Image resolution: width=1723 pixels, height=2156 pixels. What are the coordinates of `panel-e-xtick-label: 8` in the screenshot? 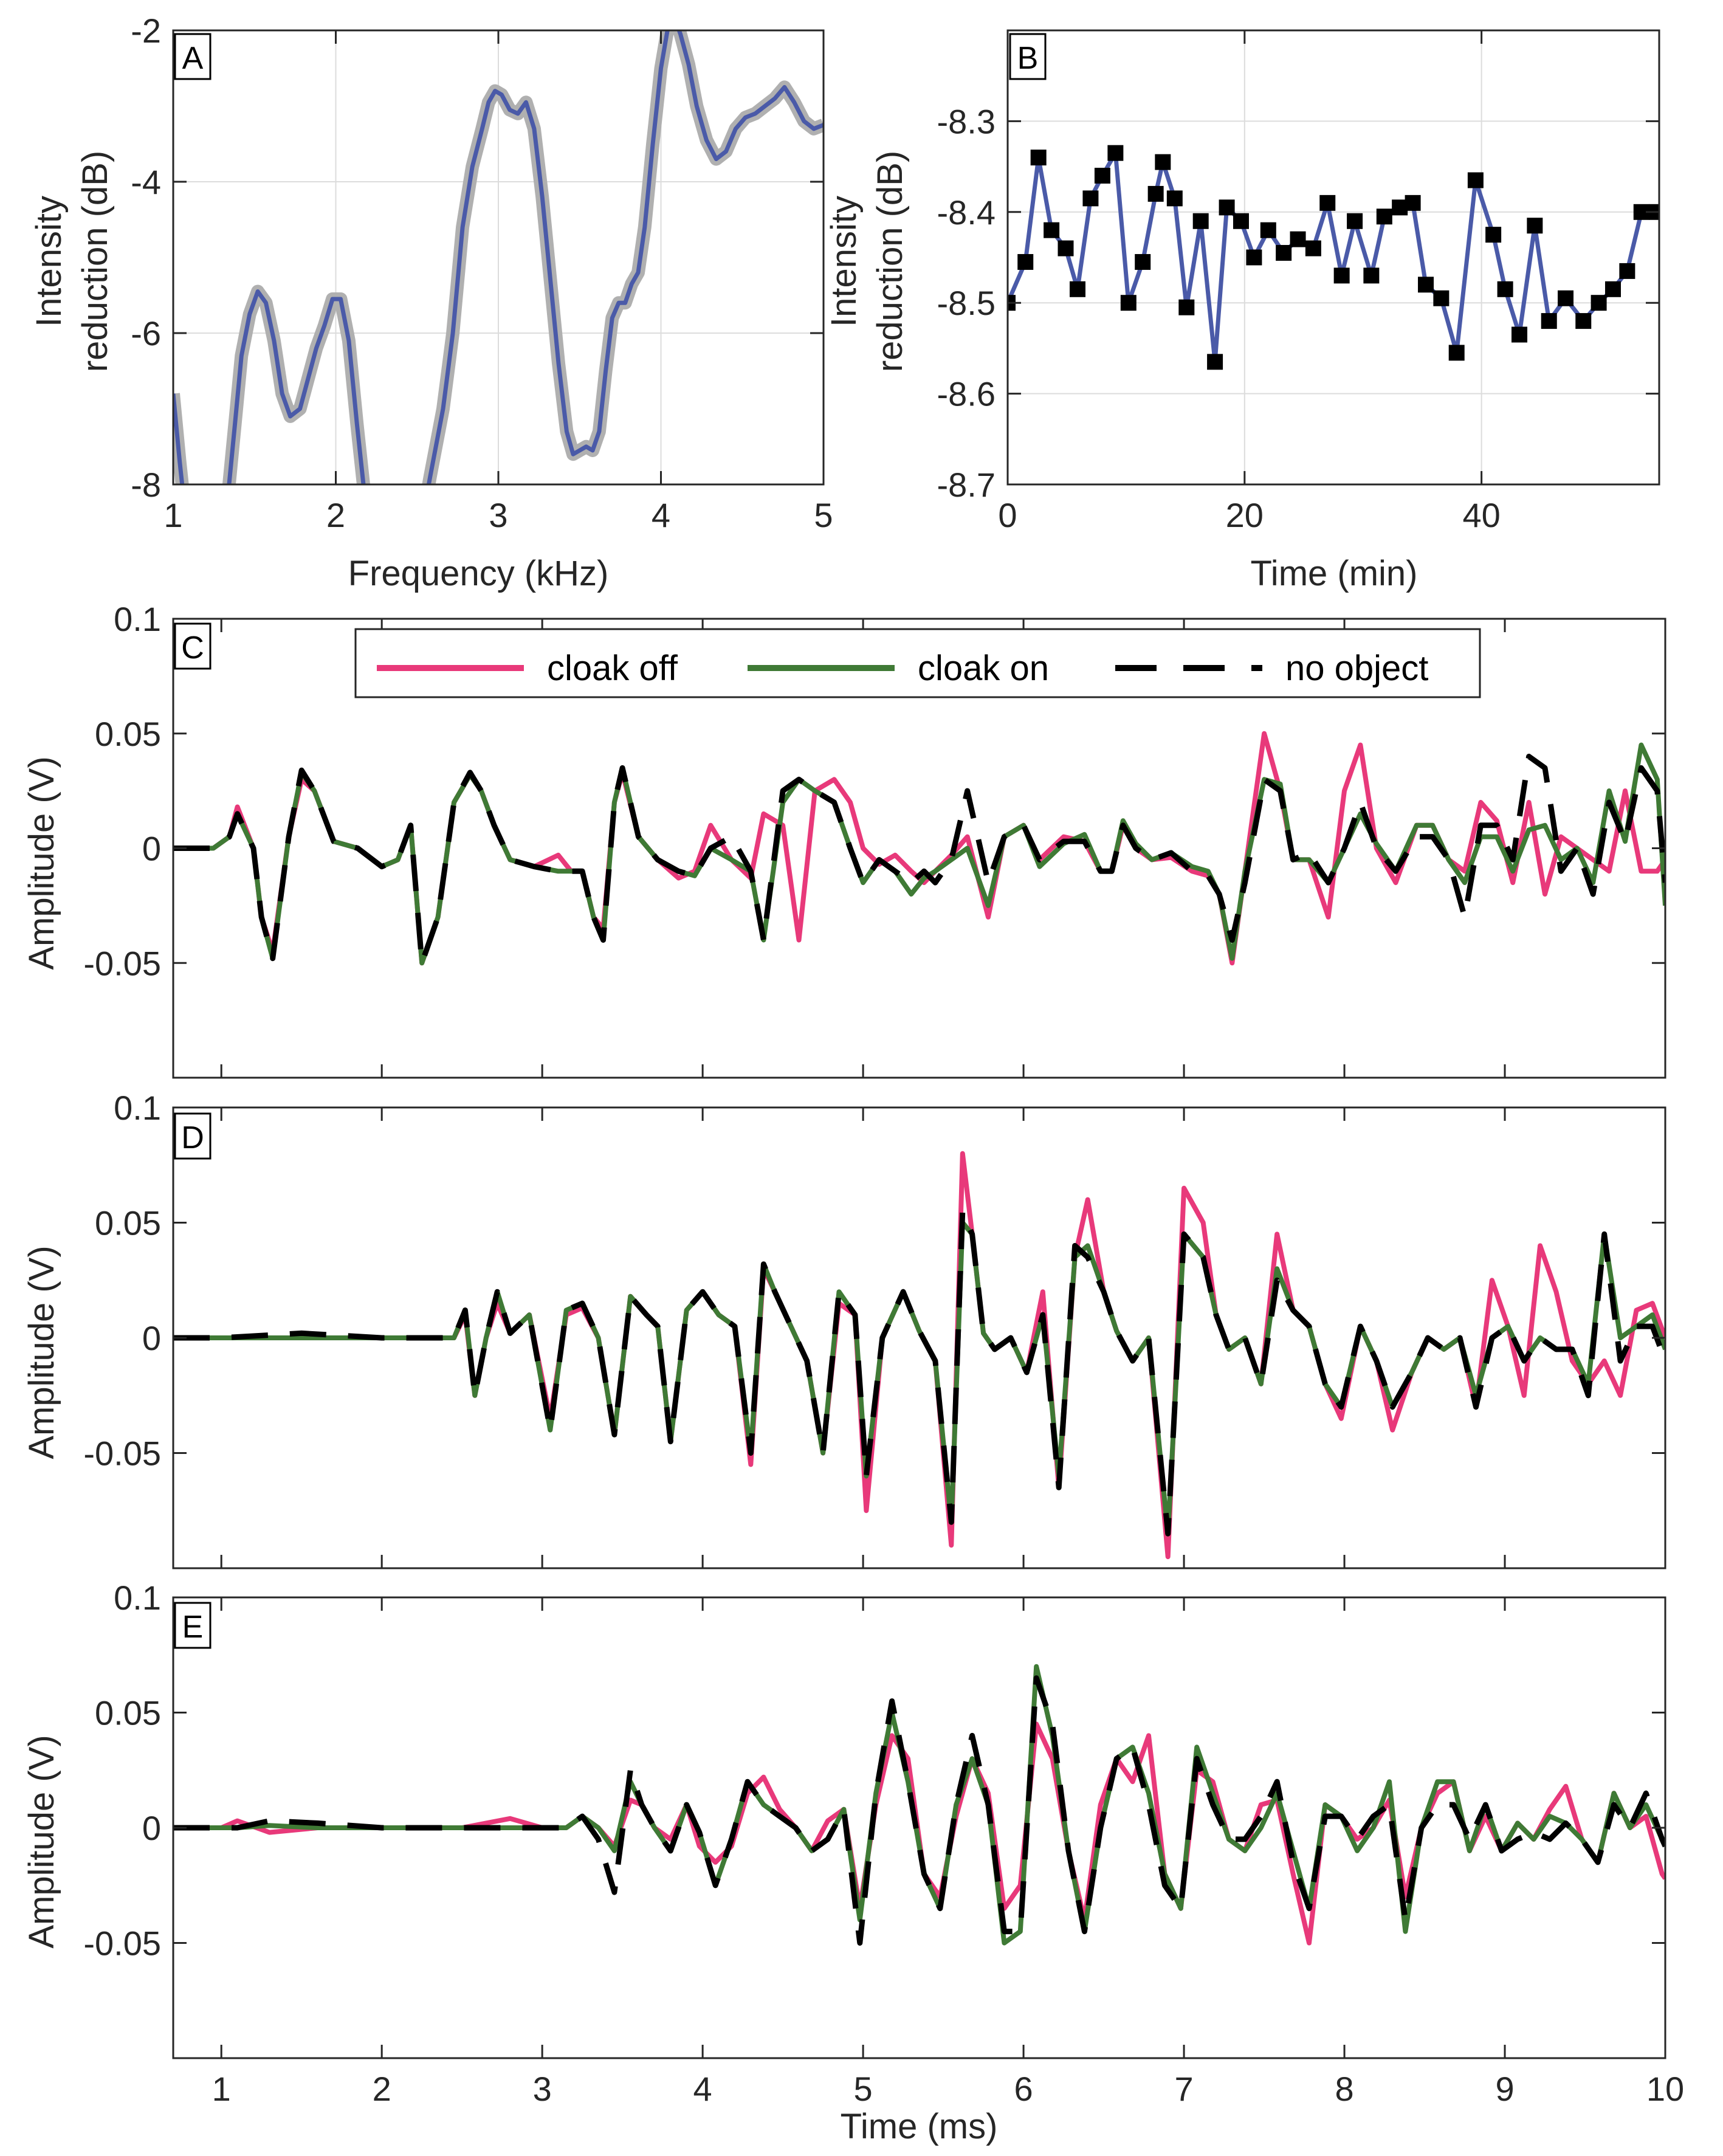 It's located at (1344, 2089).